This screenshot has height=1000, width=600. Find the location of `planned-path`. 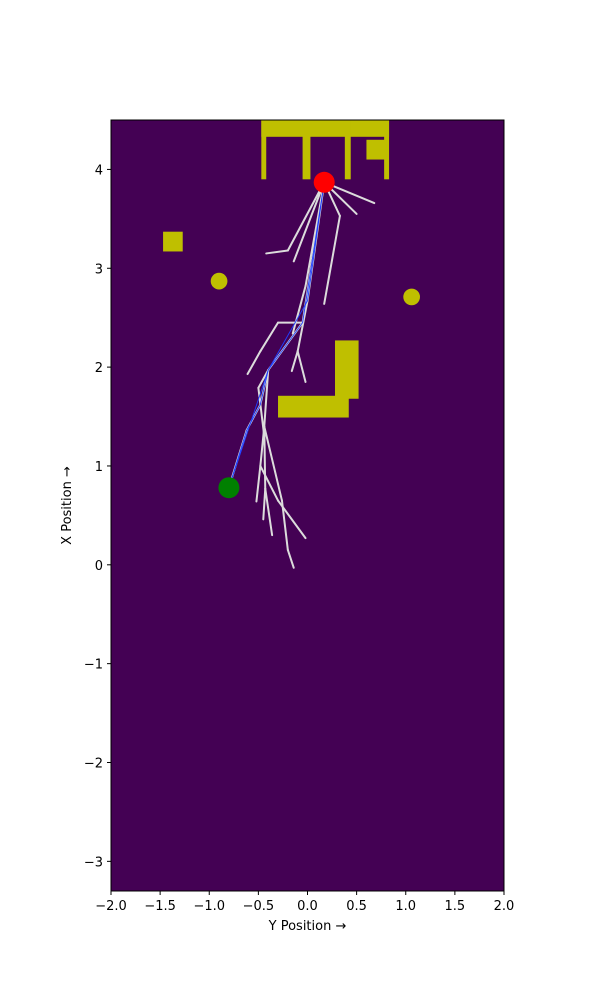

planned-path is located at coordinates (276, 335).